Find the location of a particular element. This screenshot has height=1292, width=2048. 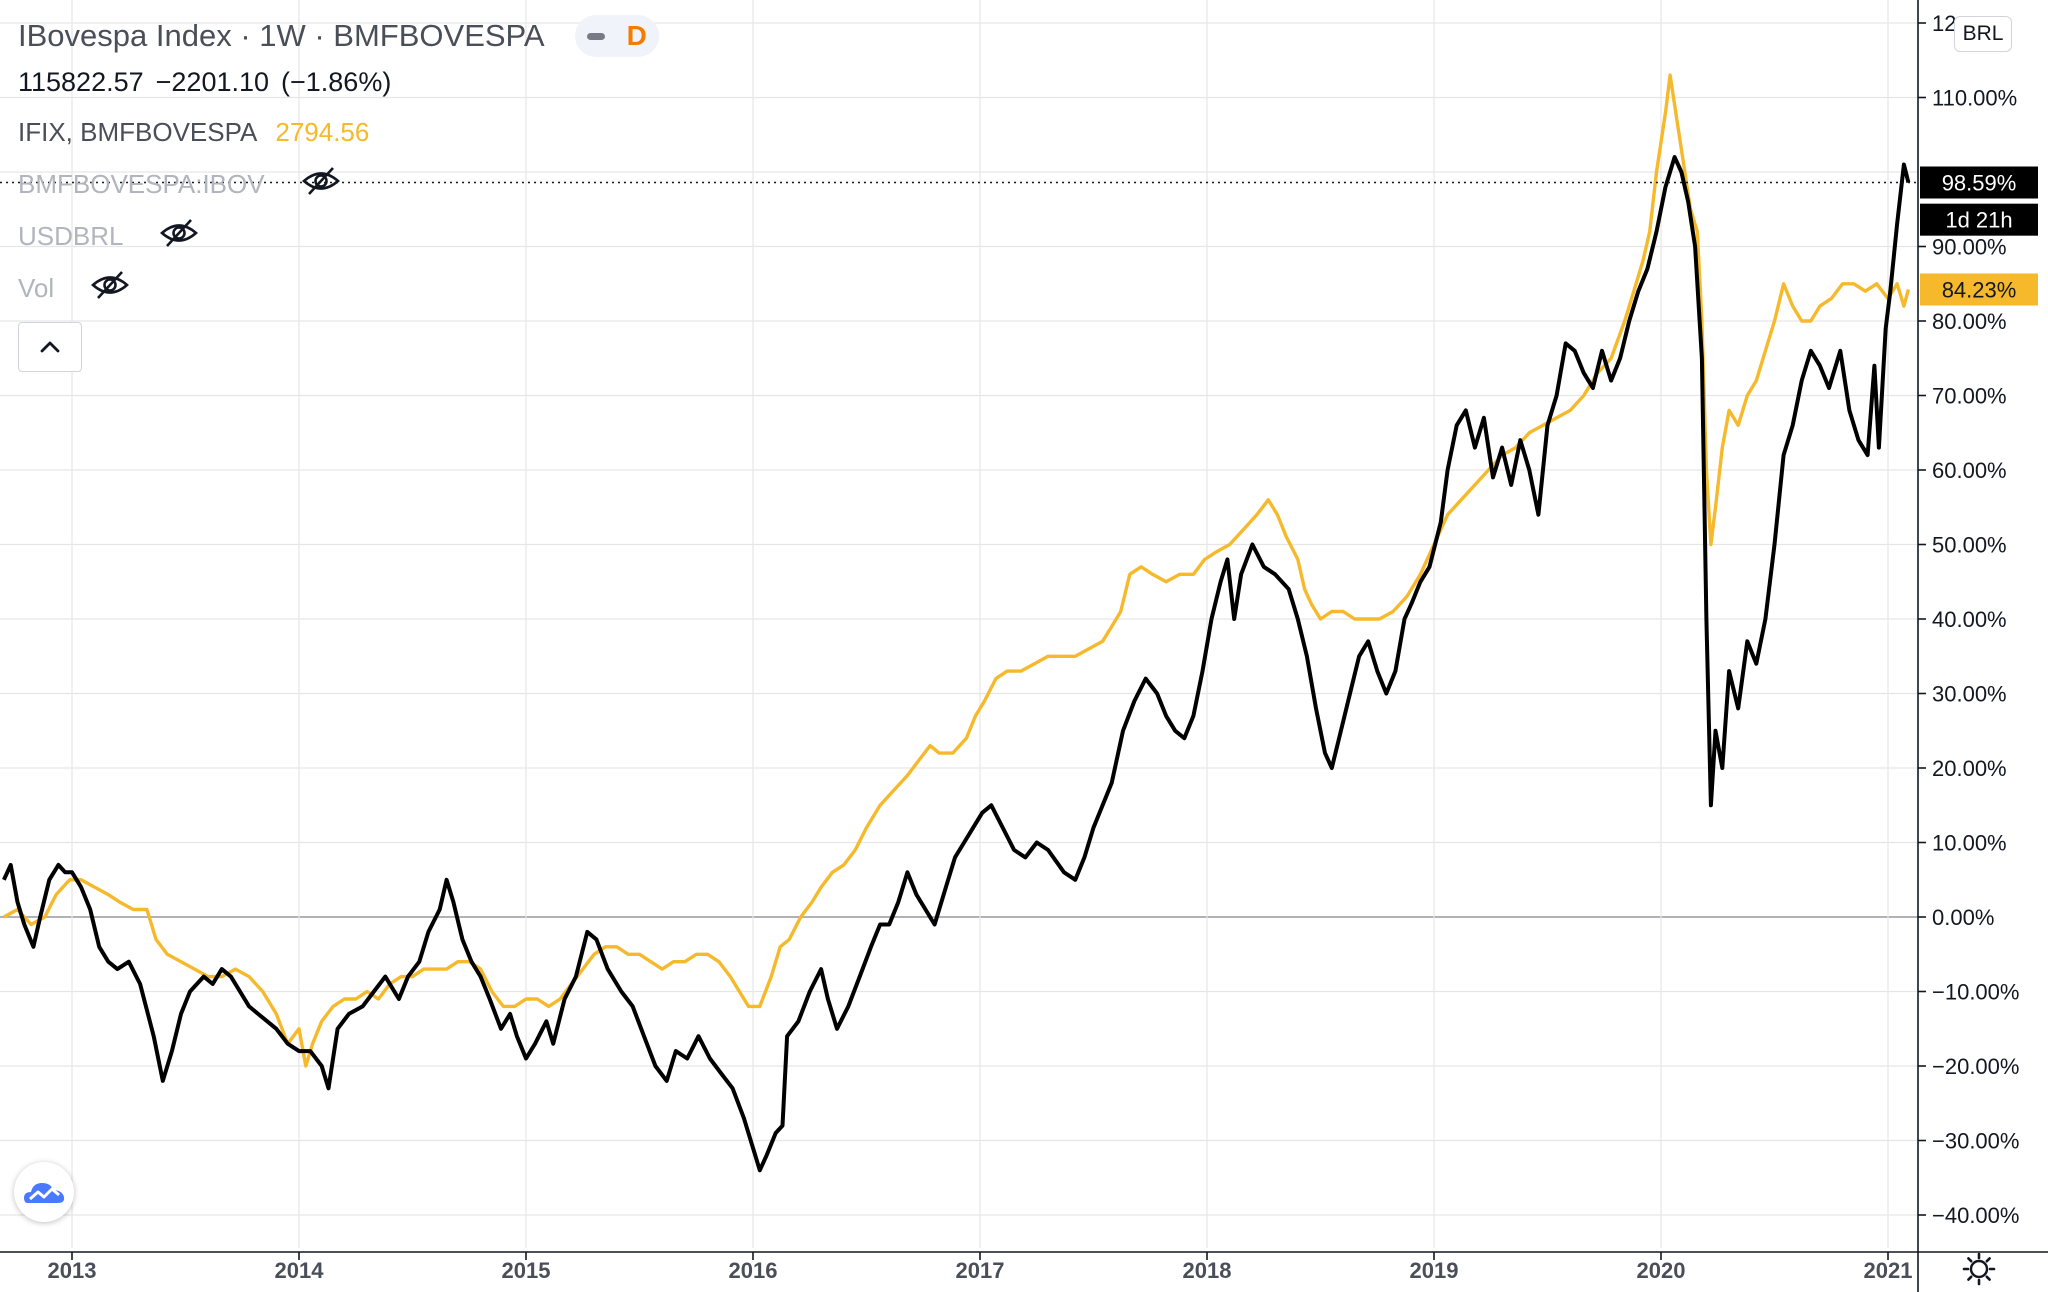

last-value-tag-text: 98.59% is located at coordinates (1979, 183).